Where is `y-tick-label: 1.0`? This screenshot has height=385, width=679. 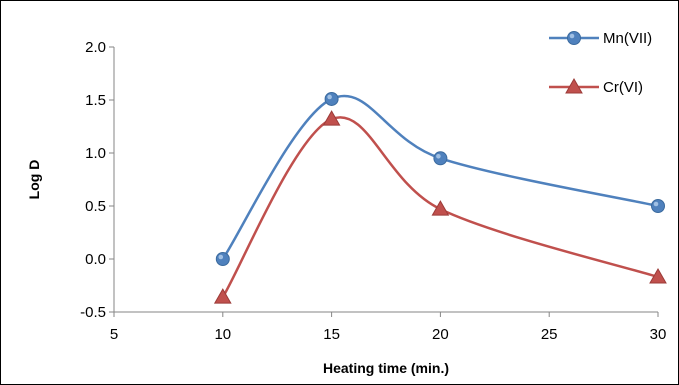
y-tick-label: 1.0 is located at coordinates (95, 153).